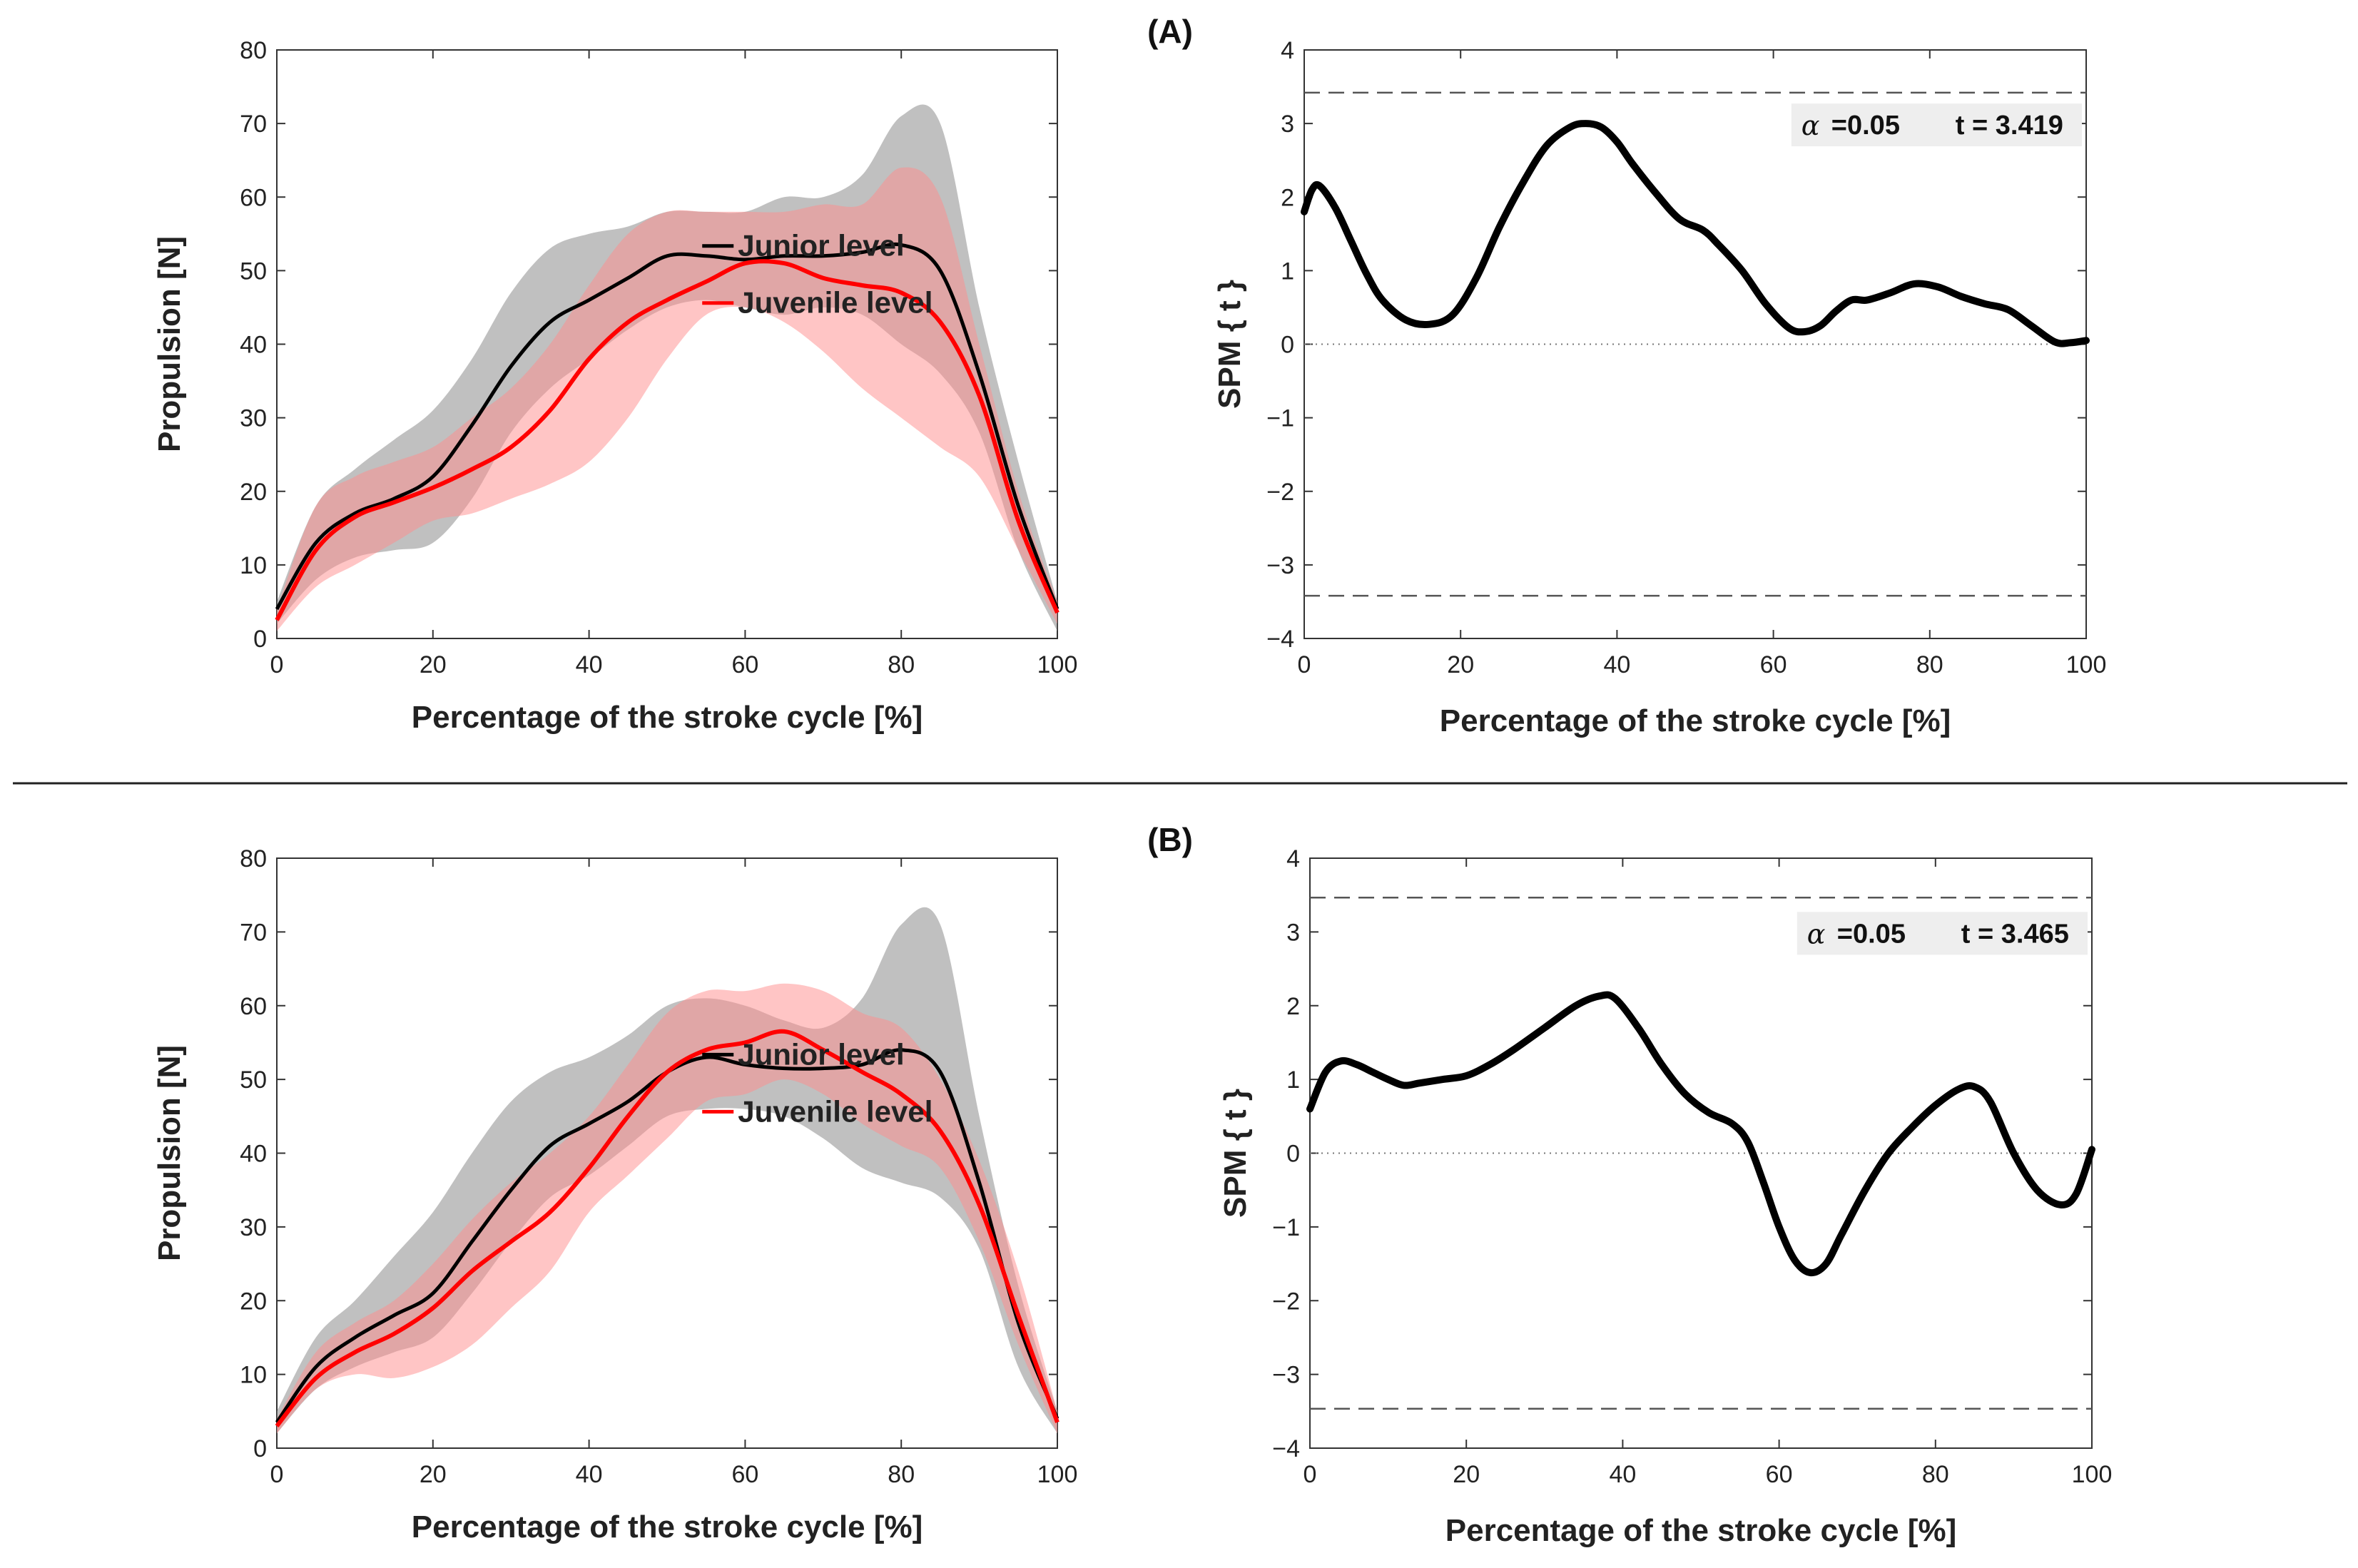  I want to click on mean-line-junior, so click(667, 426).